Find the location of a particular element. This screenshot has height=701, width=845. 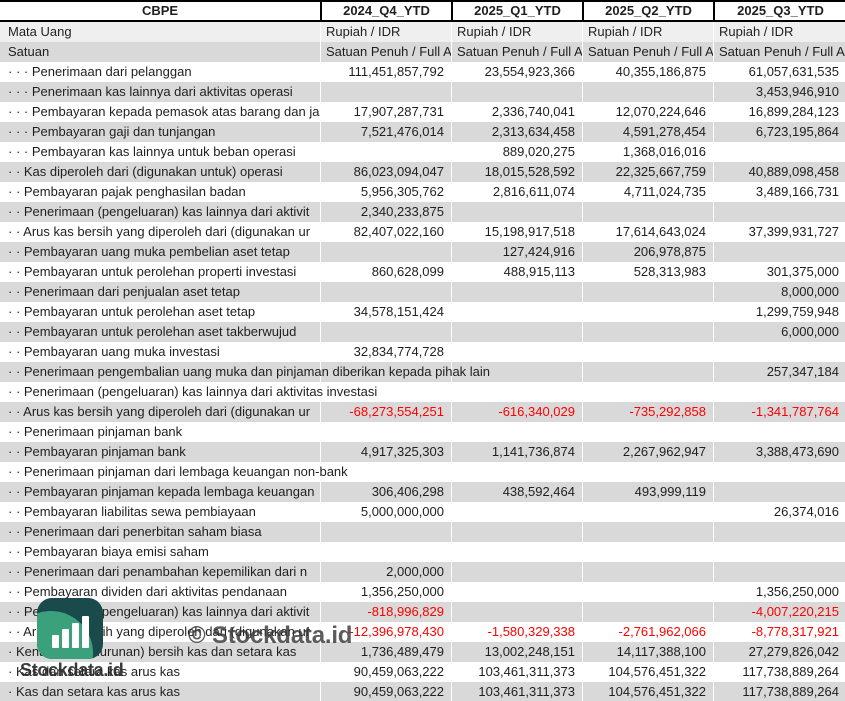

value-cell: -1,341,787,764 is located at coordinates (779, 412).